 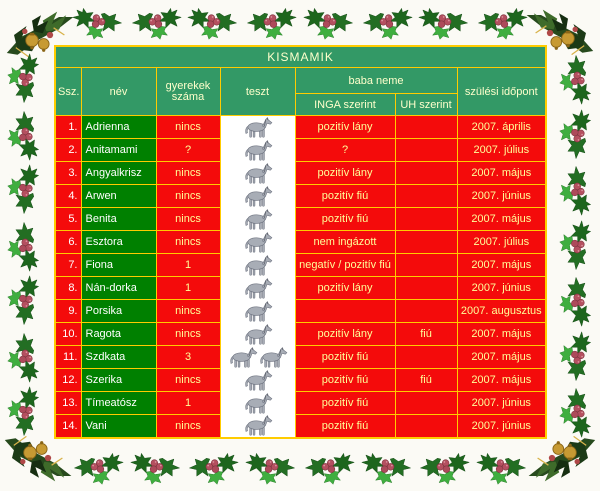 What do you see at coordinates (188, 150) in the screenshot?
I see `children-cell: ?` at bounding box center [188, 150].